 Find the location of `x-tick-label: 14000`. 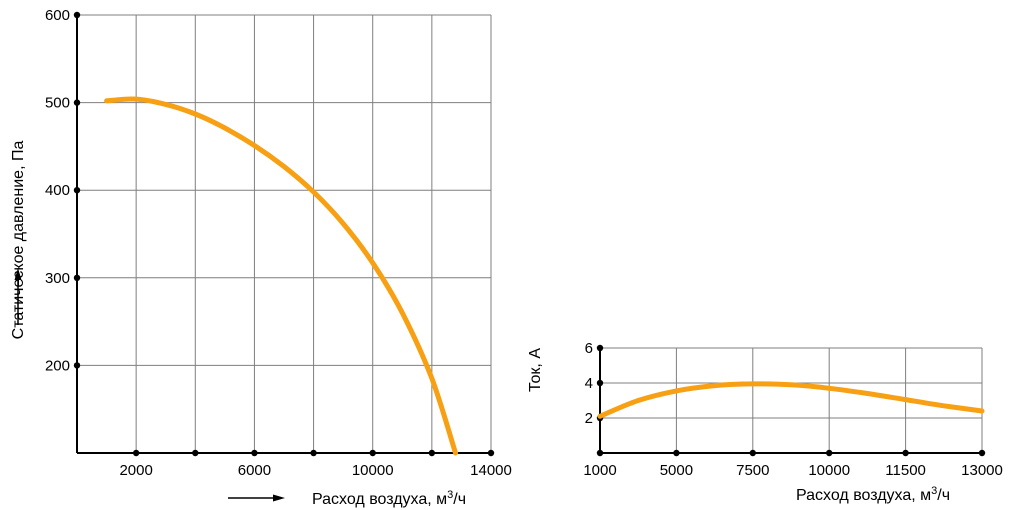

x-tick-label: 14000 is located at coordinates (491, 470).